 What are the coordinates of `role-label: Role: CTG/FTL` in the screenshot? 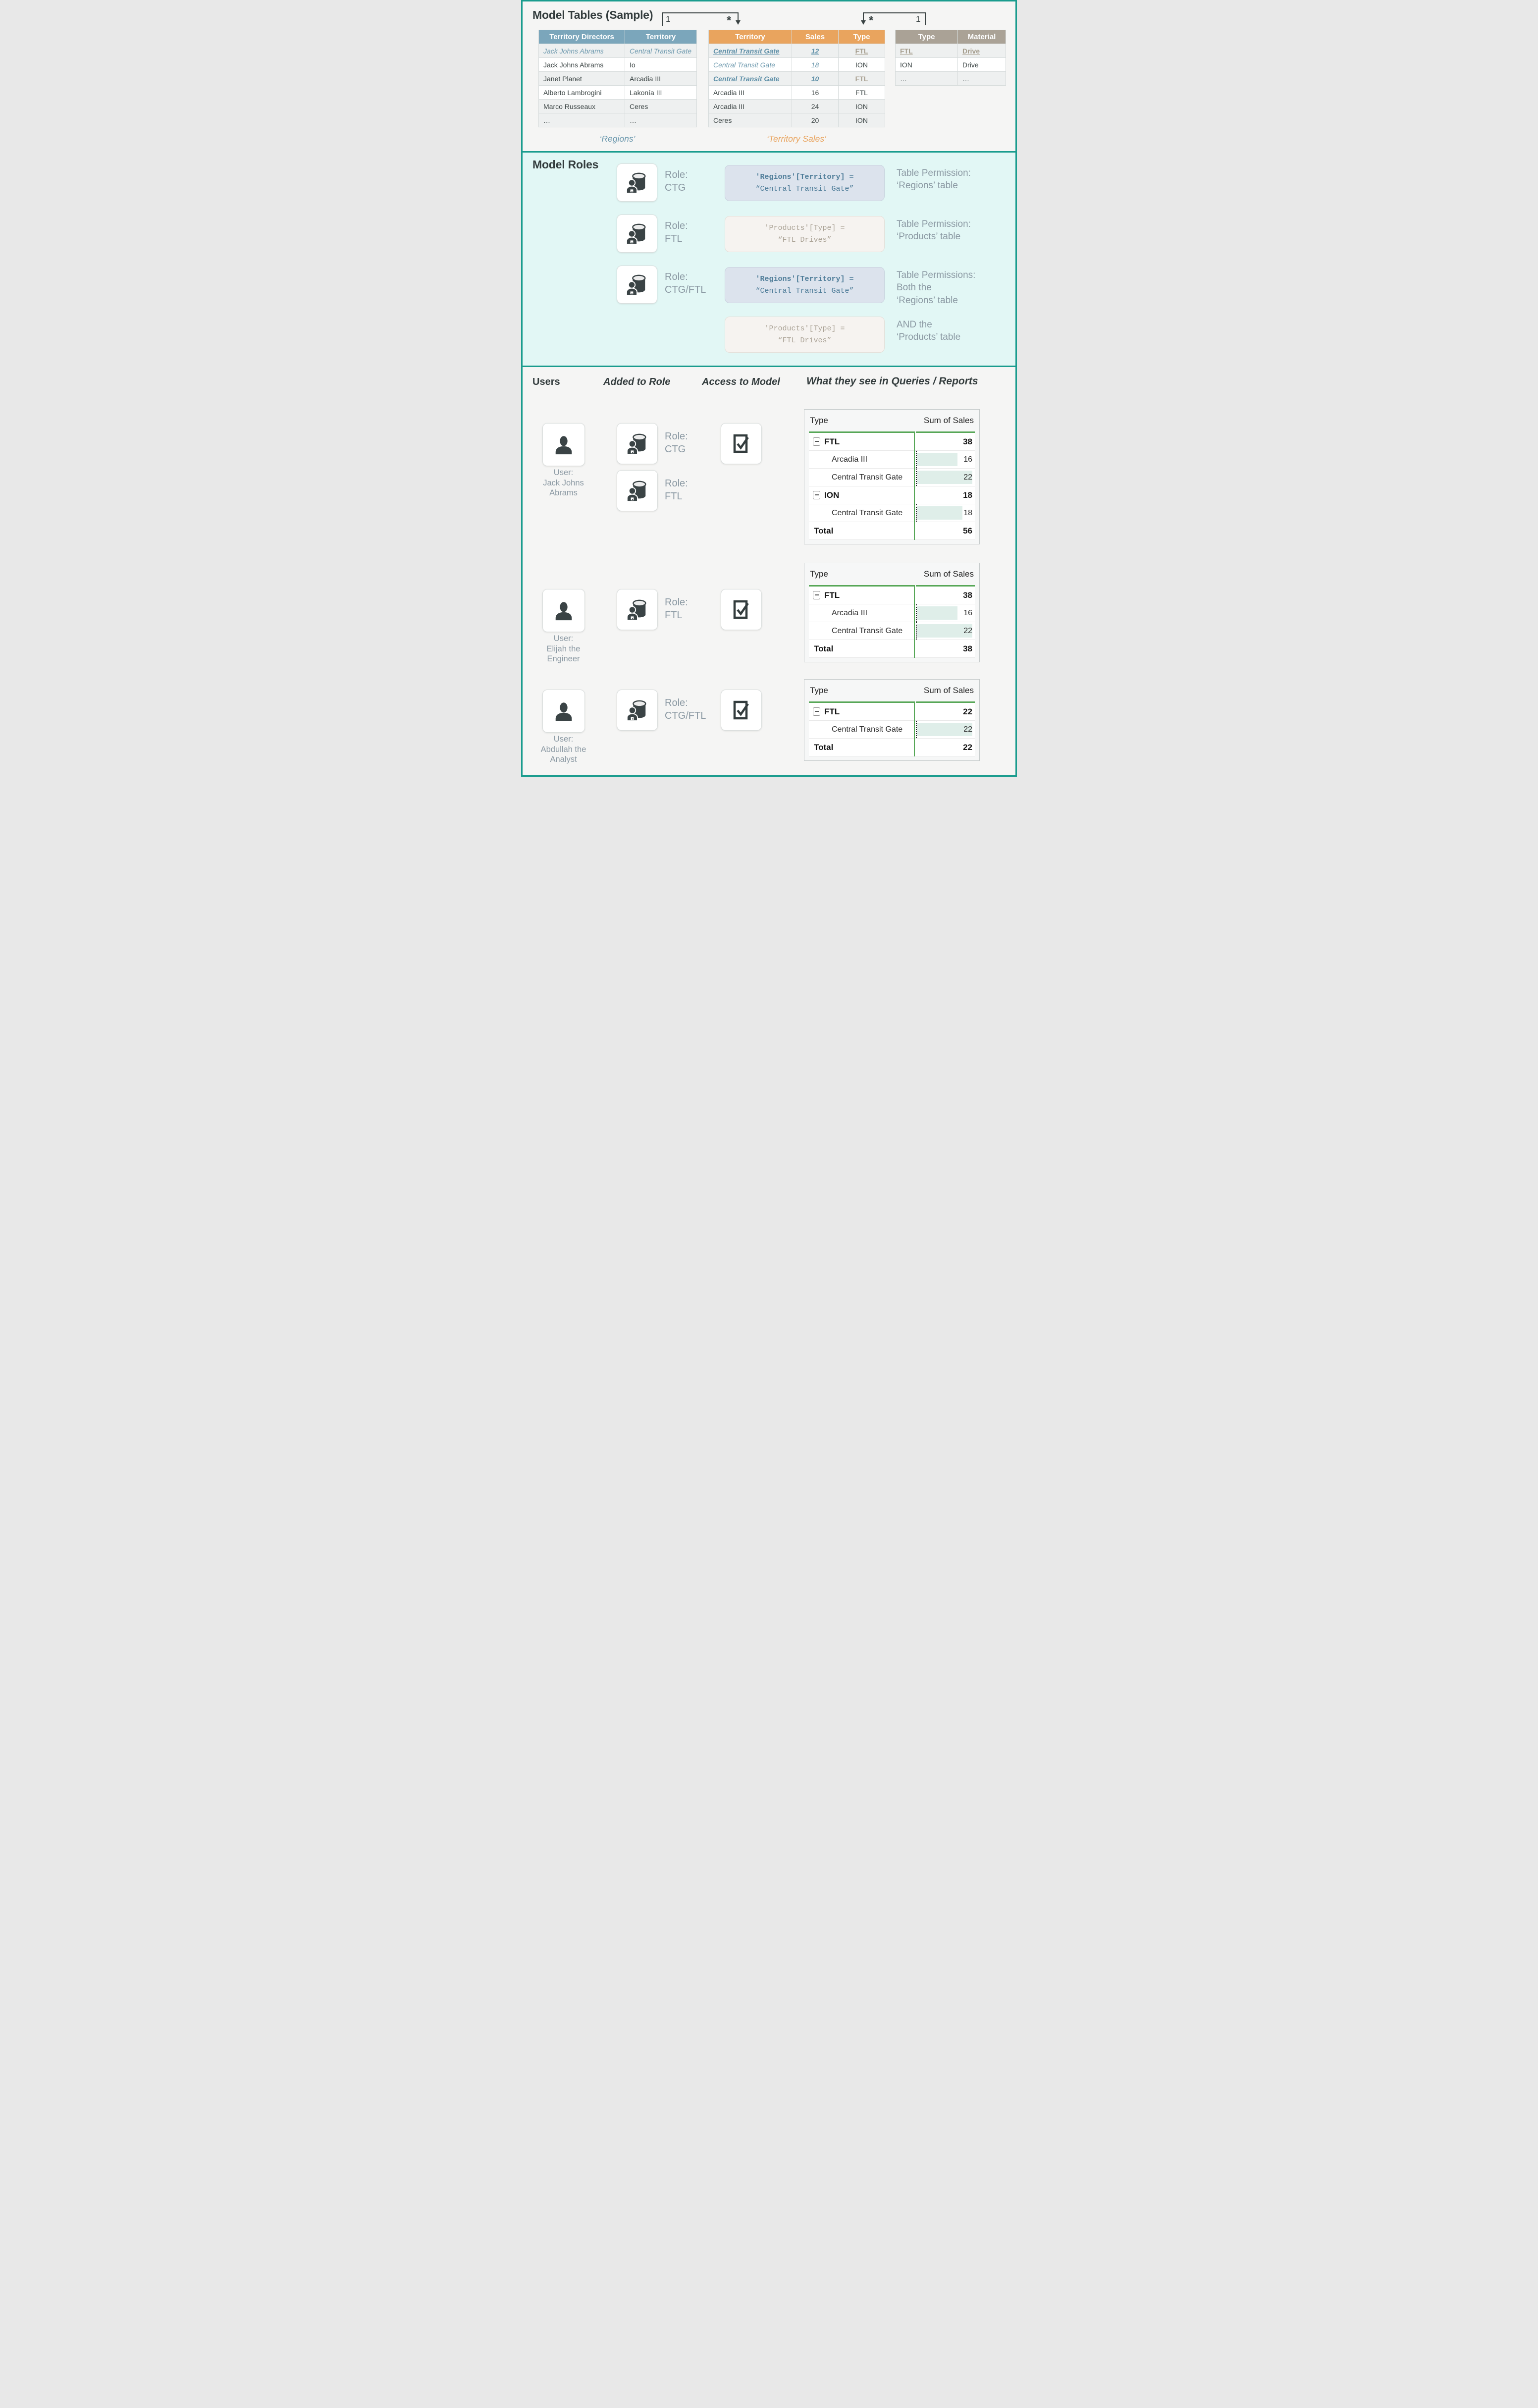 It's located at (685, 709).